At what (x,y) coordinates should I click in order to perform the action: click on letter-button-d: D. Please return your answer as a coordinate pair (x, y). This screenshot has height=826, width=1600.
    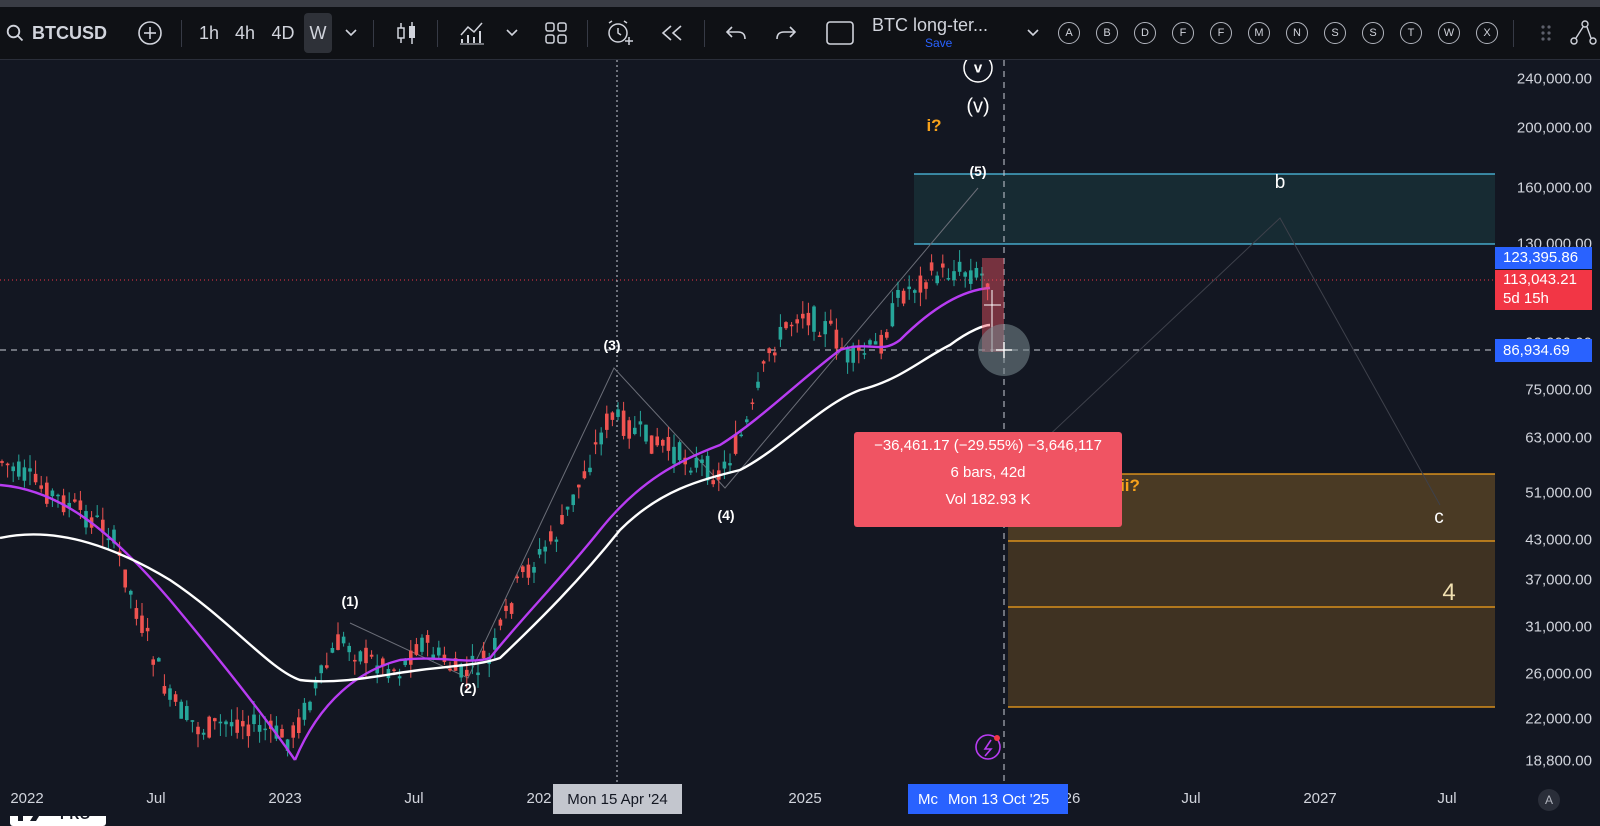
    Looking at the image, I should click on (1145, 33).